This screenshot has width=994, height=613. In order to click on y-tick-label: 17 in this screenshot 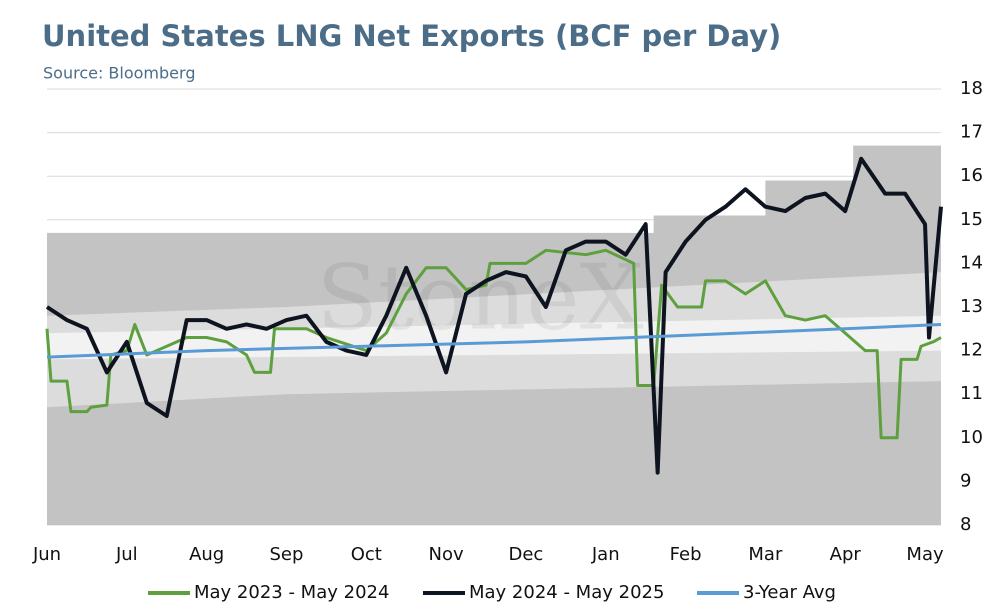, I will do `click(971, 132)`.